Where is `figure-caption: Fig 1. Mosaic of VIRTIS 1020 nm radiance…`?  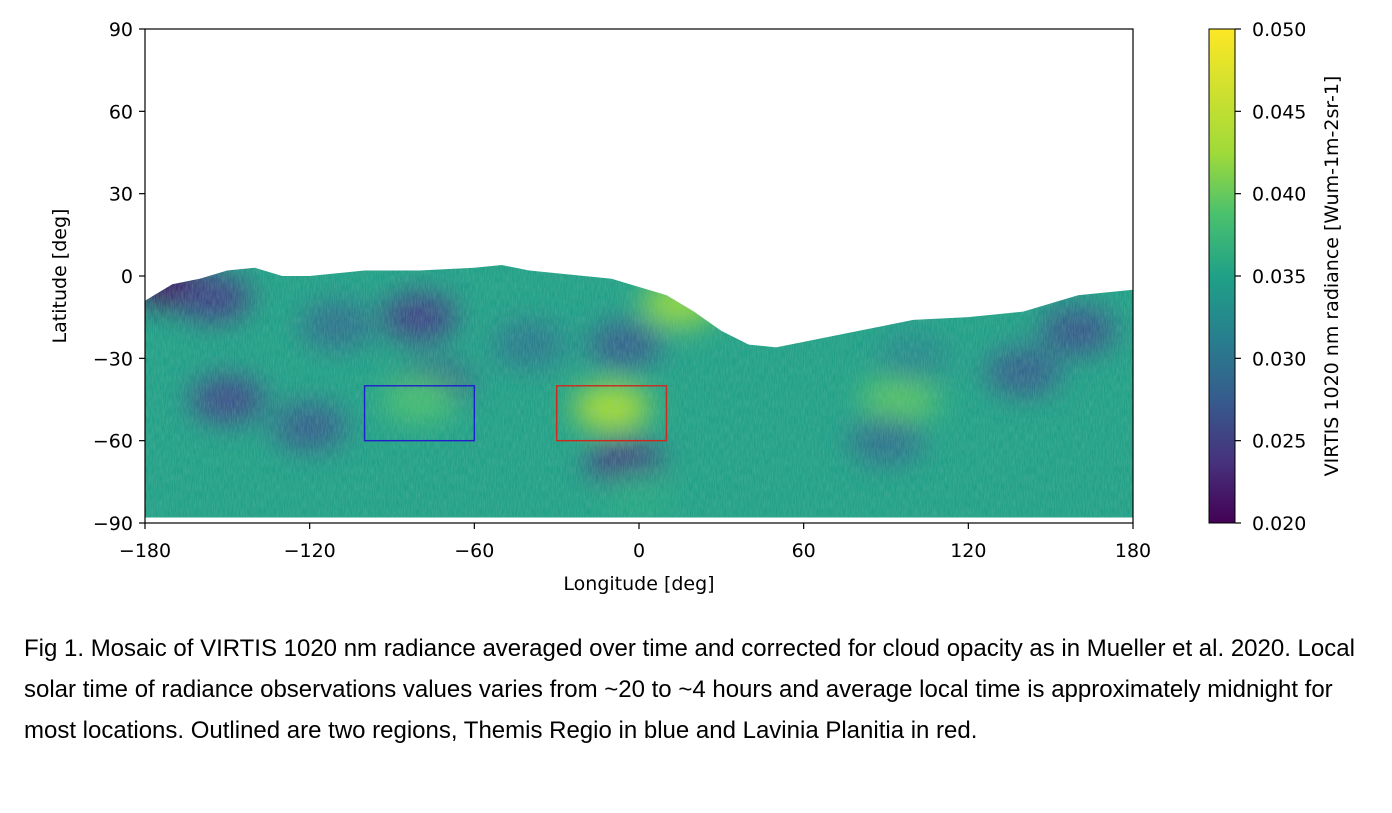
figure-caption: Fig 1. Mosaic of VIRTIS 1020 nm radiance… is located at coordinates (689, 689).